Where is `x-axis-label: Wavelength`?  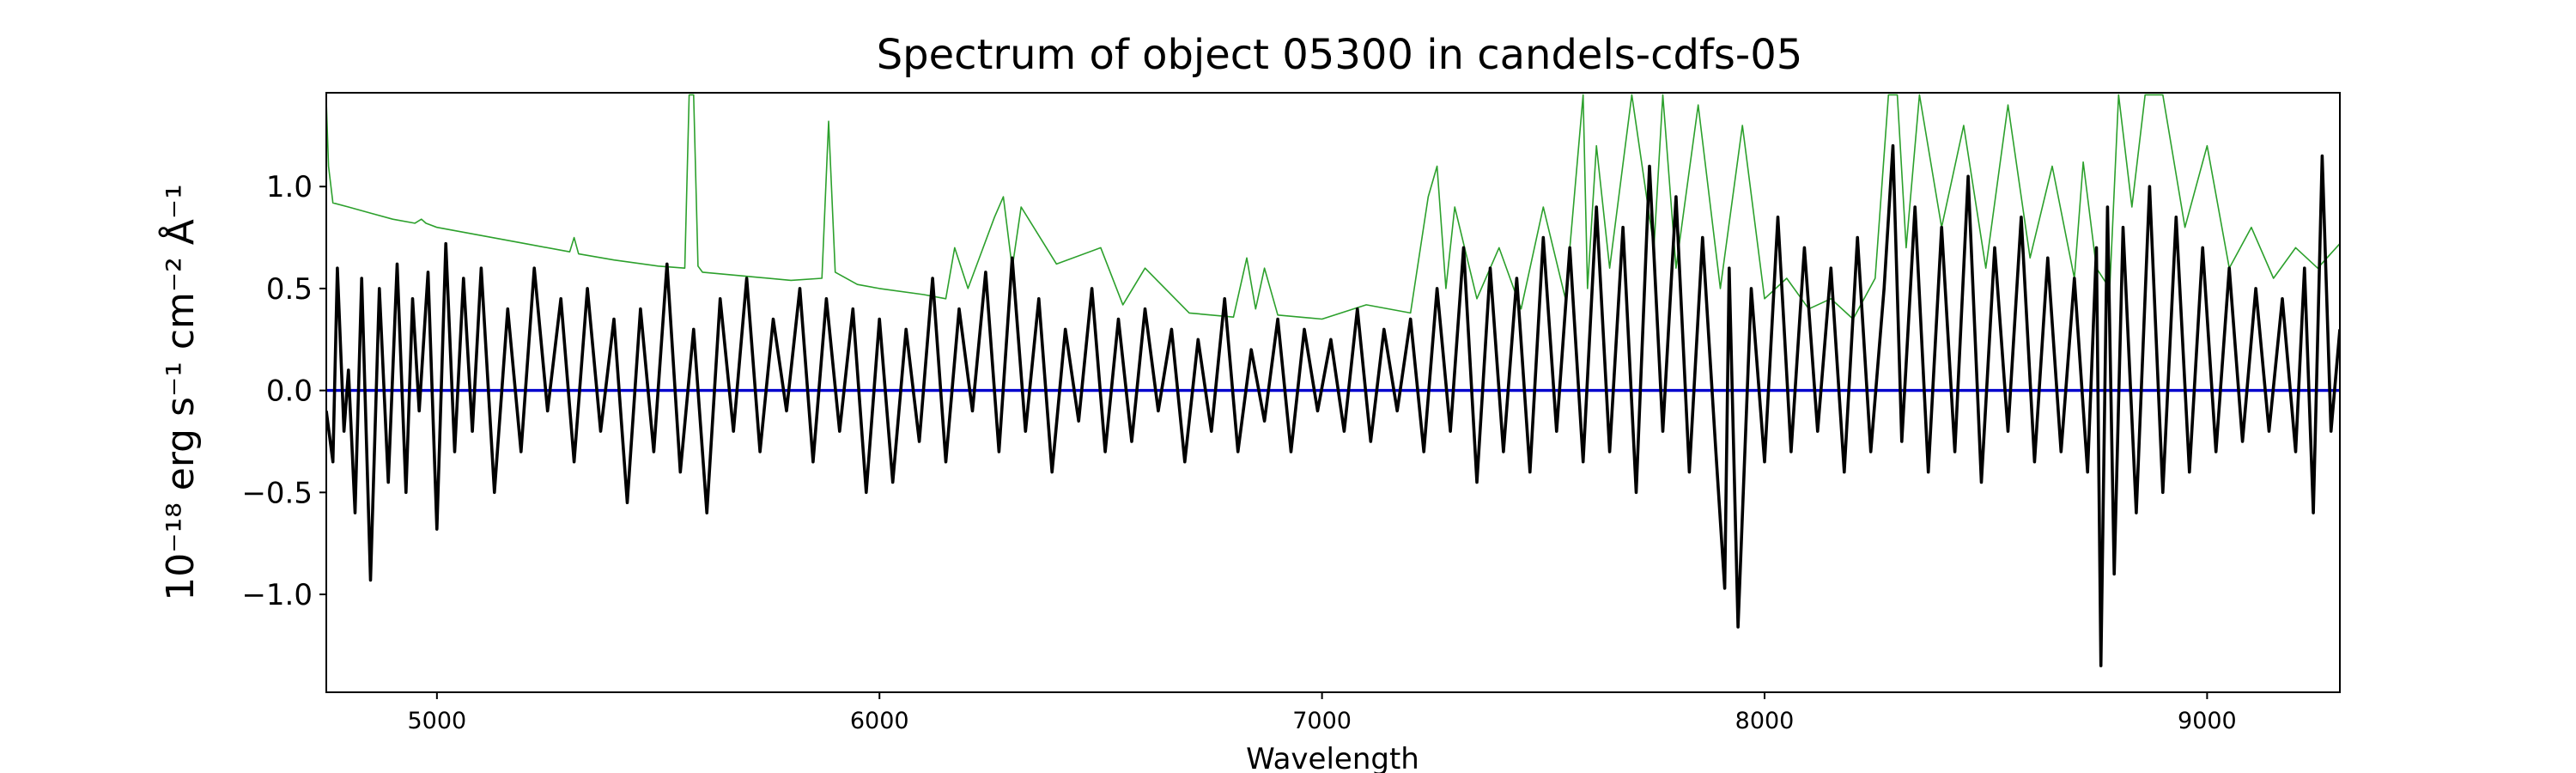 x-axis-label: Wavelength is located at coordinates (1332, 757).